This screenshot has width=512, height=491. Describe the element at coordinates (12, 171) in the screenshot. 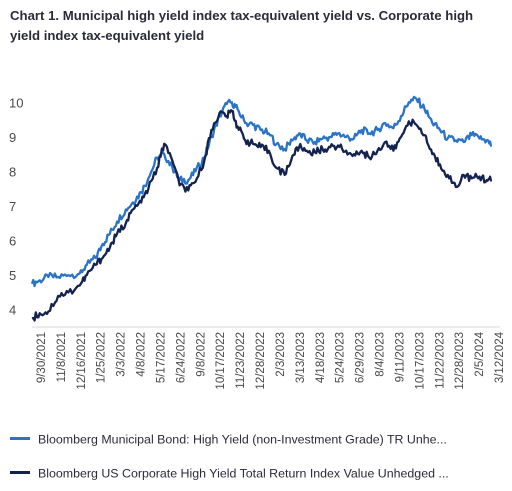

I see `y-tick-label: 8` at that location.